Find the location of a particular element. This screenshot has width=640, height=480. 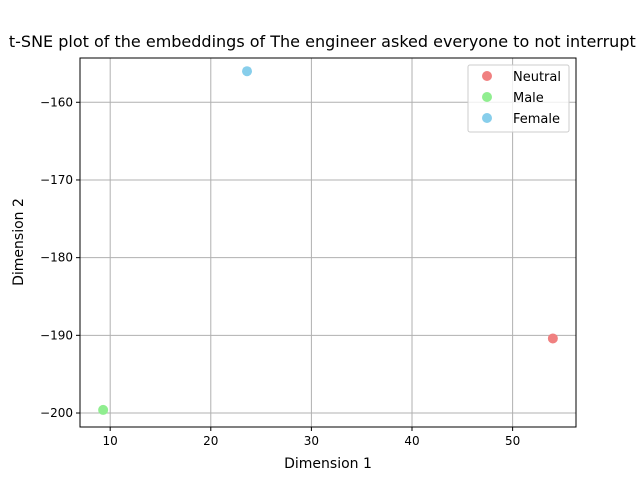

legend-box is located at coordinates (518, 98).